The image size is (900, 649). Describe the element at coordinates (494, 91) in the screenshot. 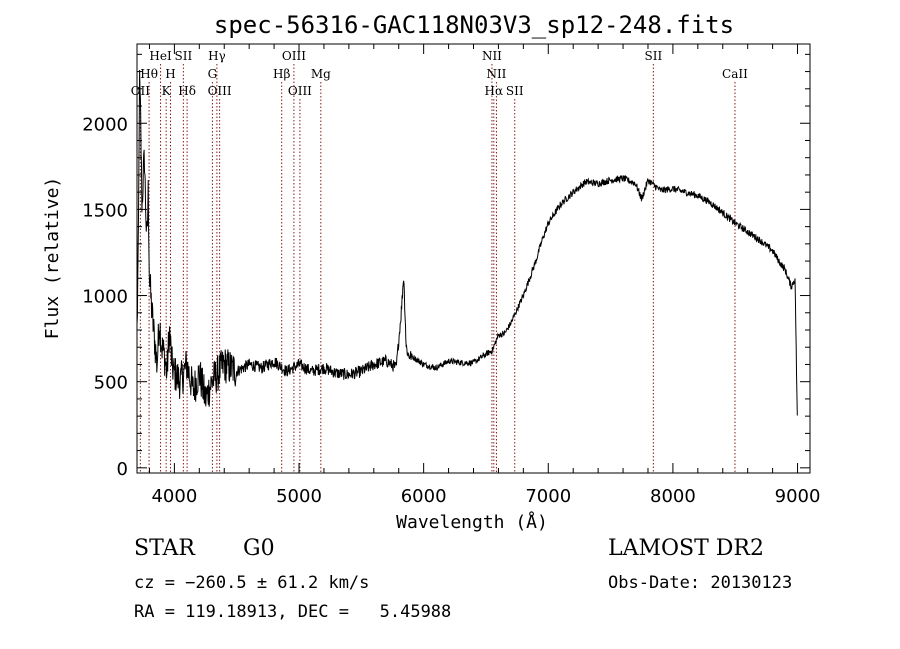

I see `line-marker-label-16: Hα` at that location.